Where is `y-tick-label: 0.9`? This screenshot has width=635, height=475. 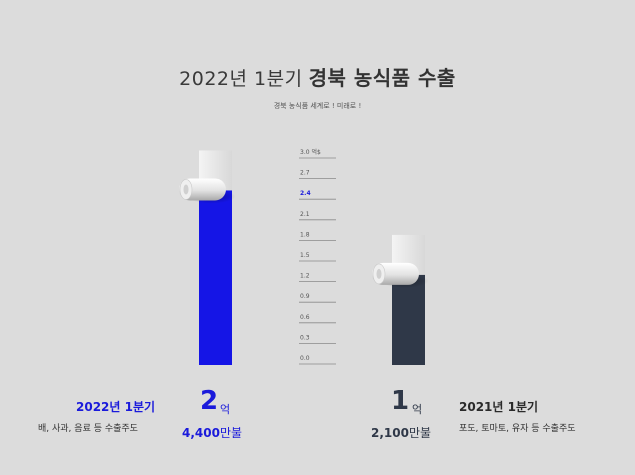
y-tick-label: 0.9 is located at coordinates (305, 296).